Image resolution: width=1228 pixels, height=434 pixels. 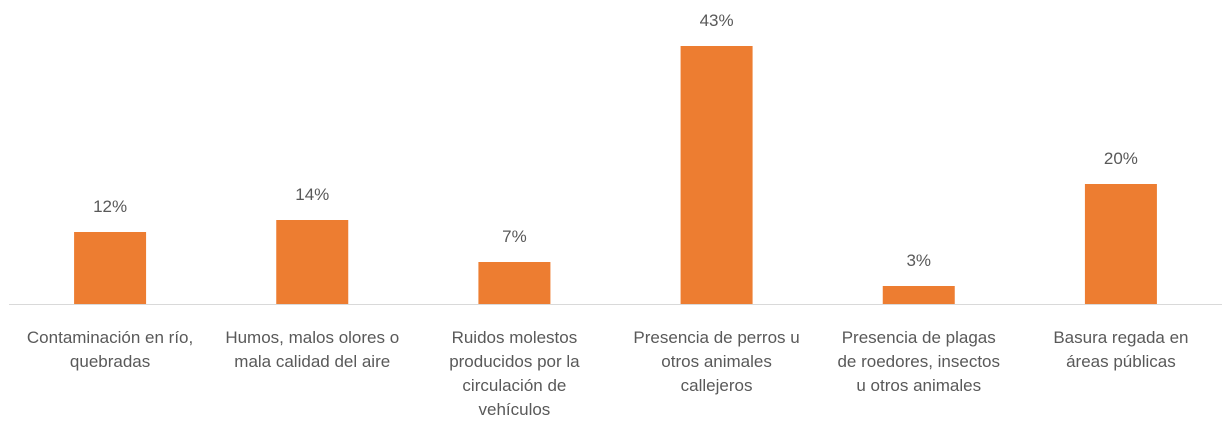 I want to click on x-tick-label: Basura regada en áreas públicas, so click(x=1121, y=349).